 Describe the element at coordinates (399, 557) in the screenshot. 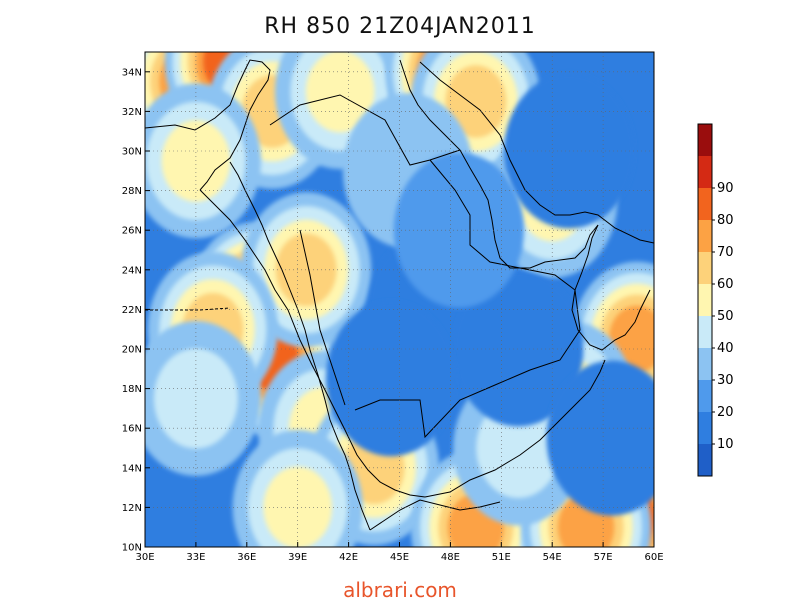

I see `lon-tick-label: 45E` at that location.